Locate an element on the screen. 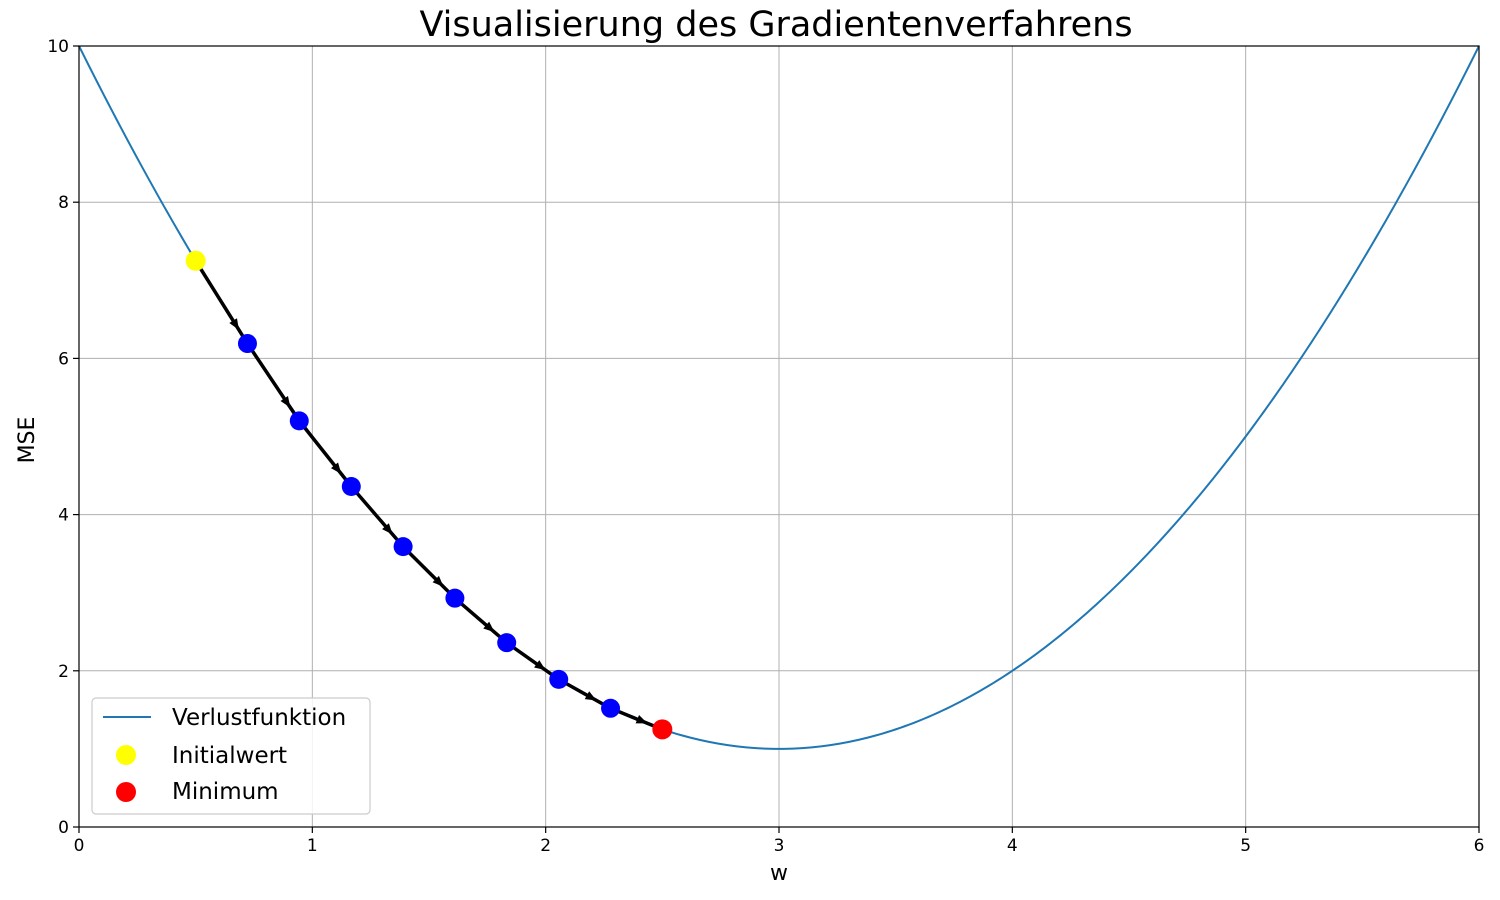  x-tick-label: 1 is located at coordinates (312, 846).